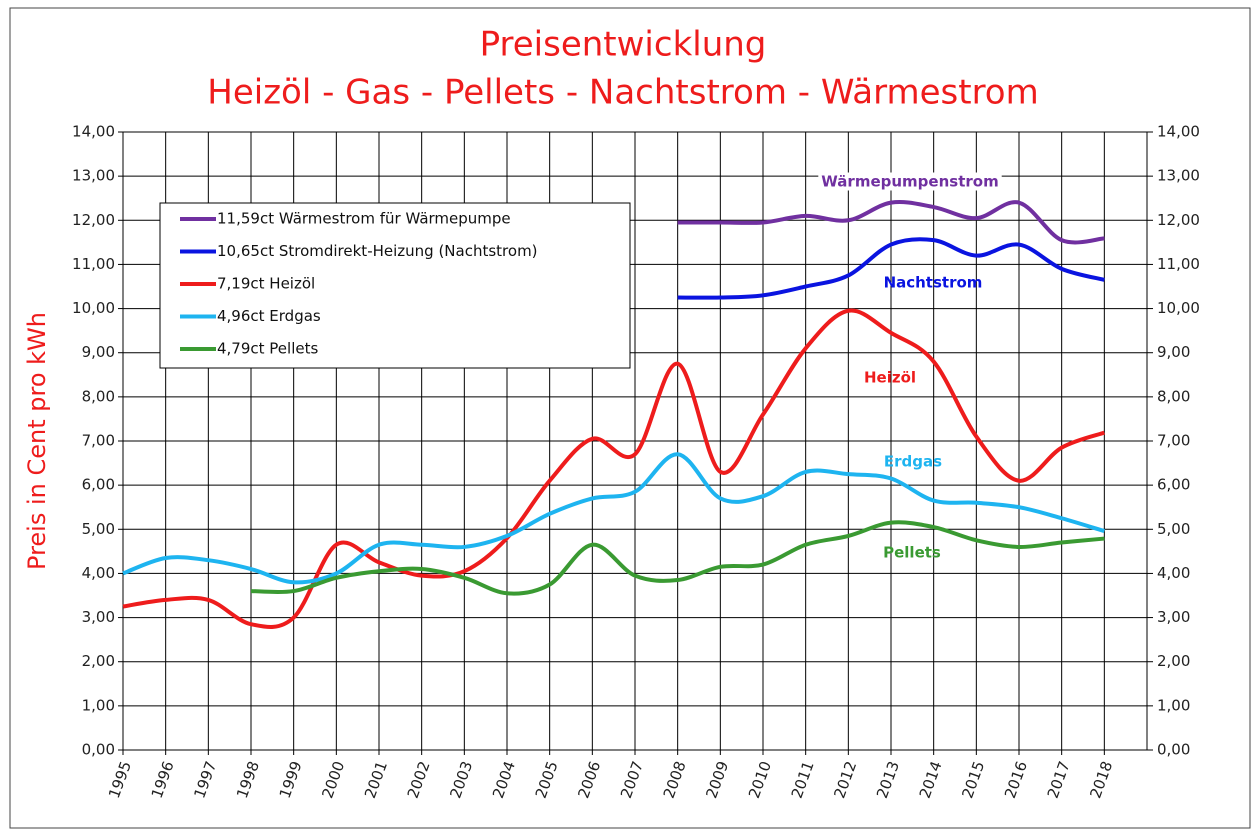 The image size is (1260, 835). I want to click on y2-tick-label: 1,00, so click(1173, 705).